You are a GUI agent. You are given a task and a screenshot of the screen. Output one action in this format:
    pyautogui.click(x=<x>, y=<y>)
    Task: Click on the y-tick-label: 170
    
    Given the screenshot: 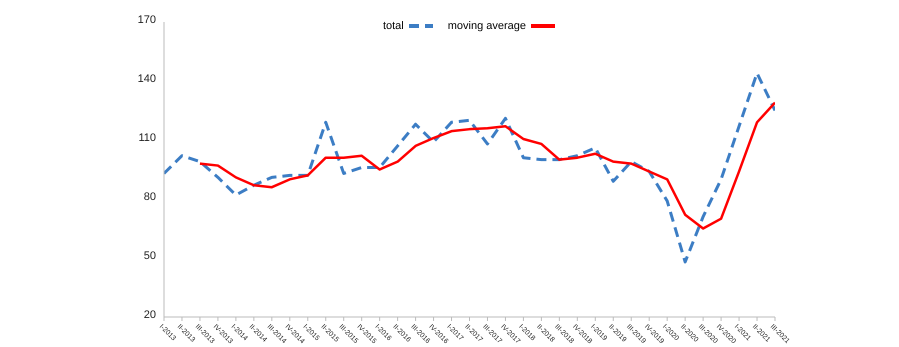 What is the action you would take?
    pyautogui.click(x=147, y=20)
    